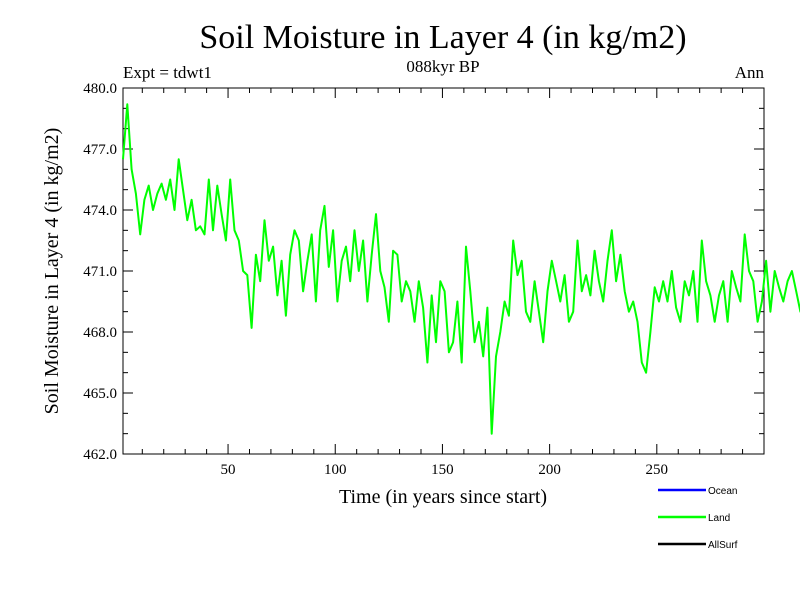 The height and width of the screenshot is (600, 800). Describe the element at coordinates (442, 470) in the screenshot. I see `x-tick-label: 150` at that location.